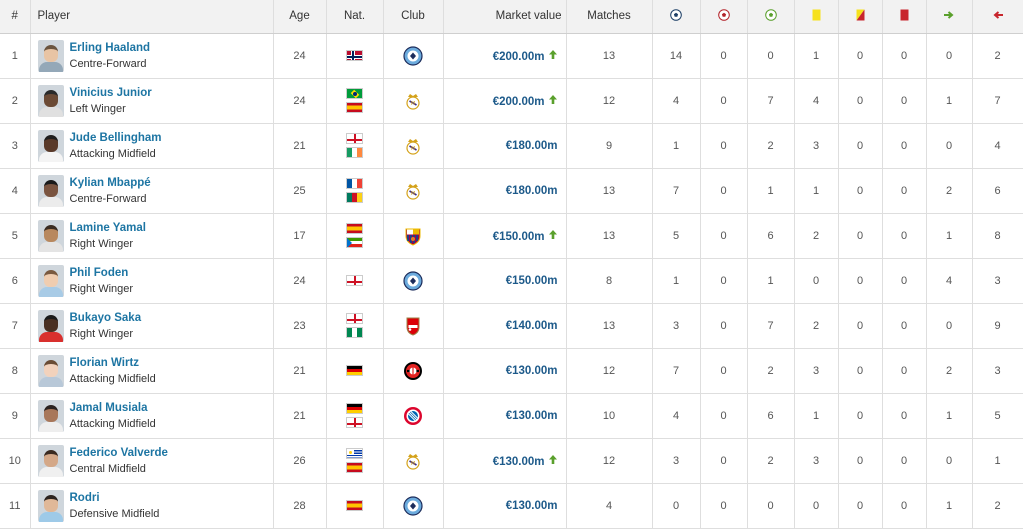  I want to click on stat-goals: 4, so click(676, 101).